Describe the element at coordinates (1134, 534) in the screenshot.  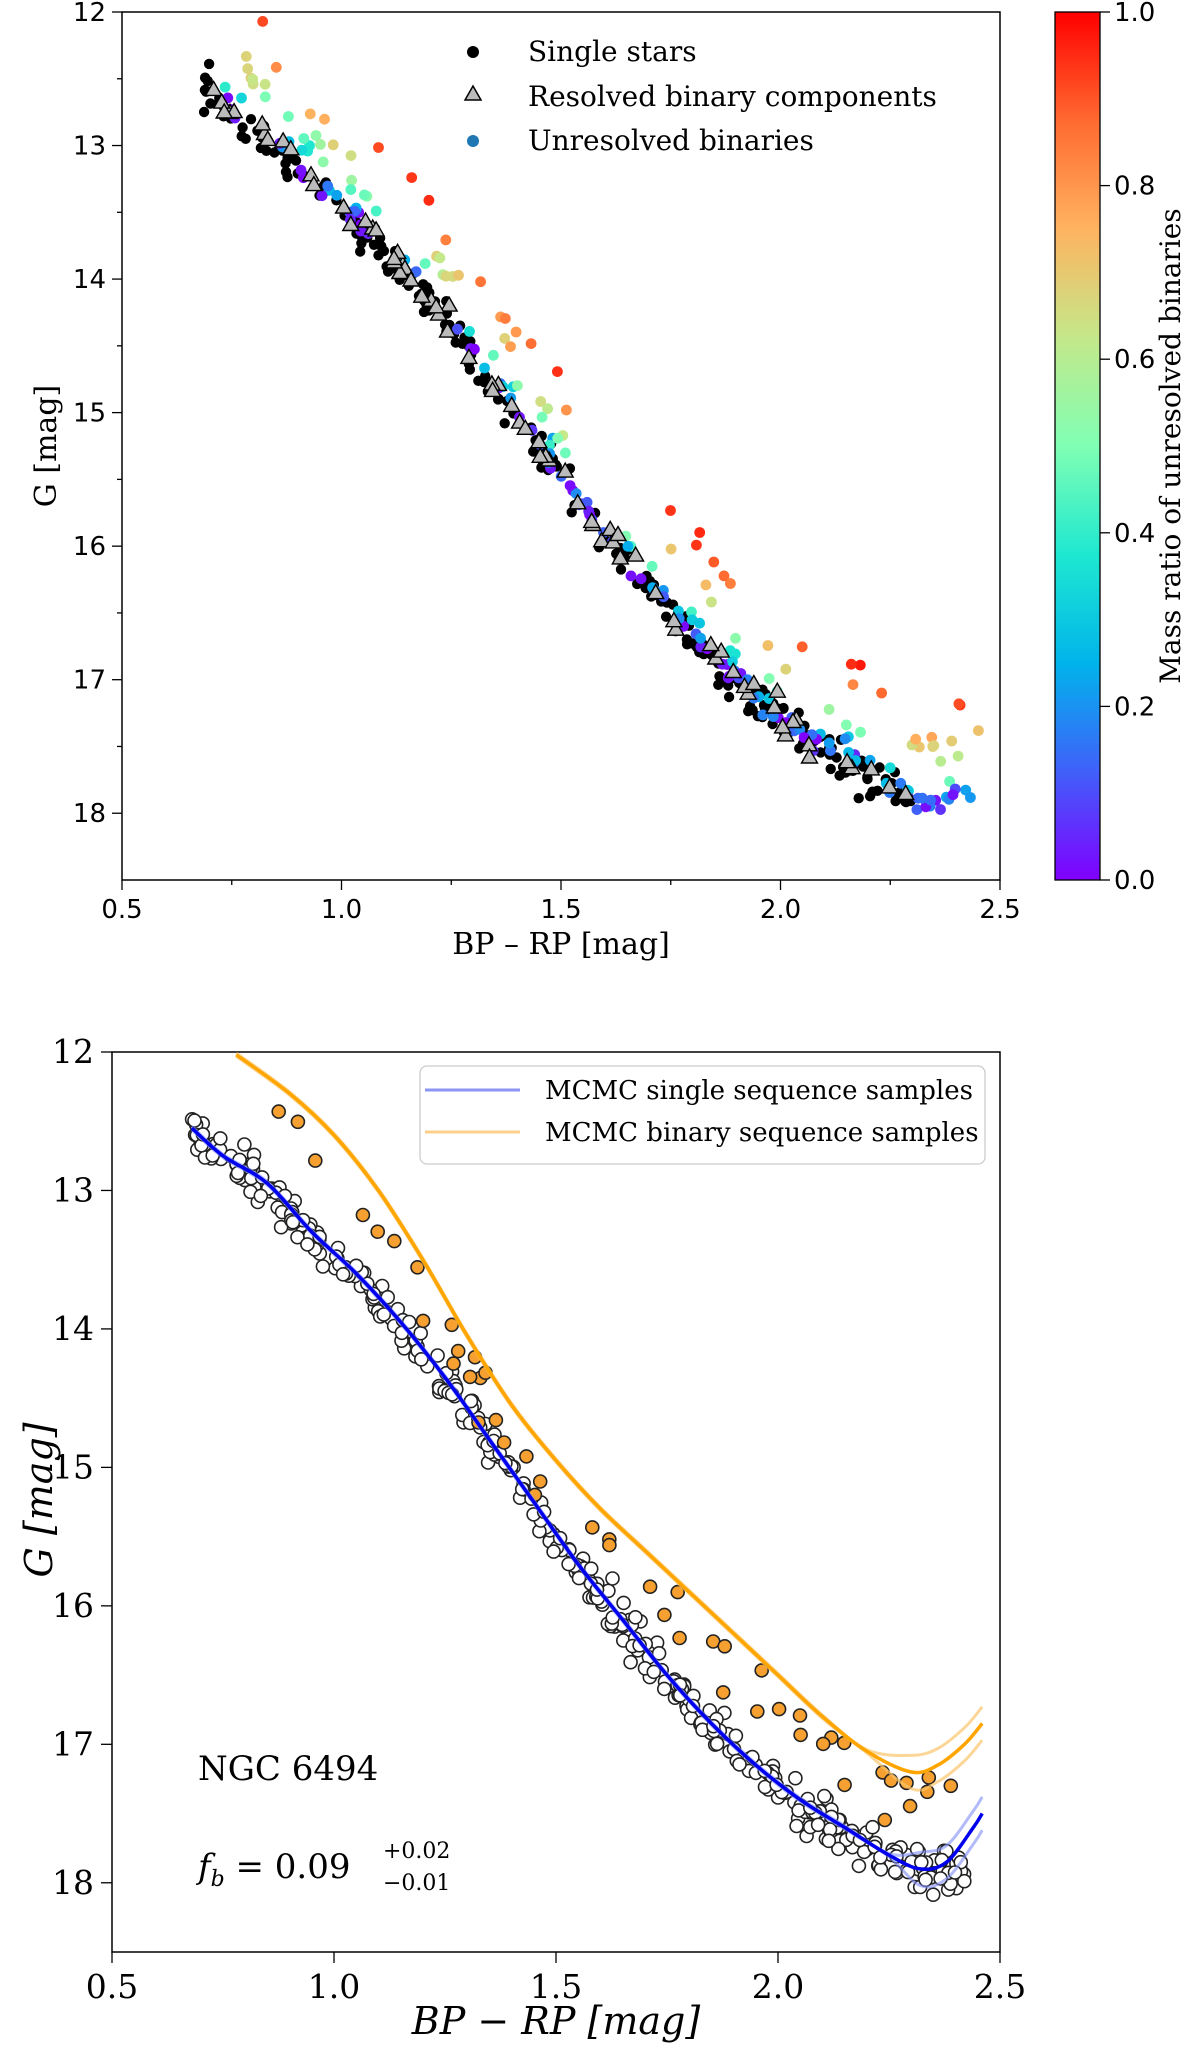
I see `colorbar-tick-label: 0.4` at that location.